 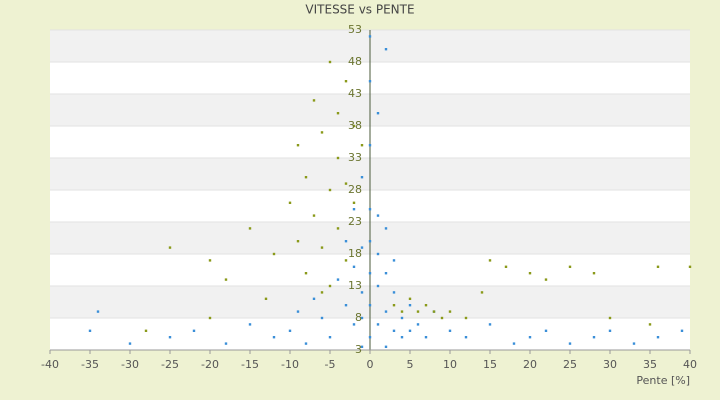 I want to click on x-tick-label: -30, so click(x=130, y=364).